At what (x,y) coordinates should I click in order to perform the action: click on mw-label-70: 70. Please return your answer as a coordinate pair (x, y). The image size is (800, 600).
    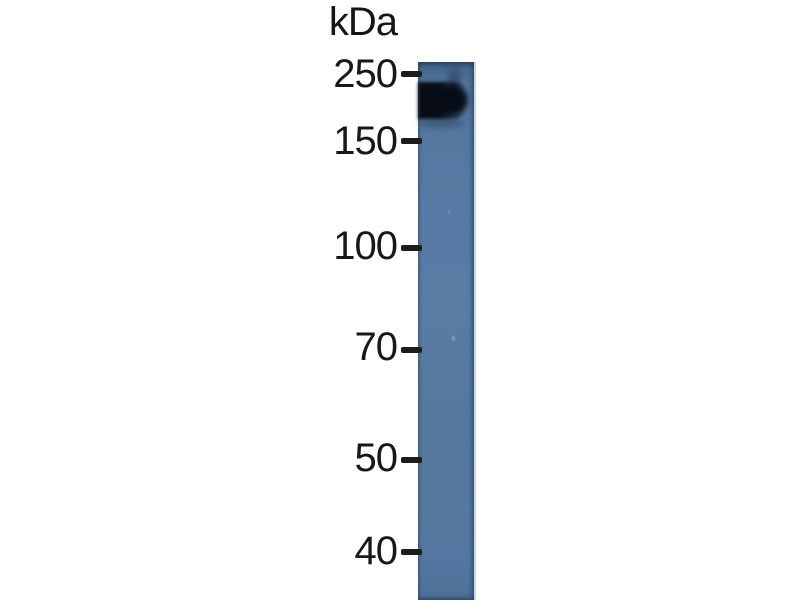
    Looking at the image, I should click on (376, 347).